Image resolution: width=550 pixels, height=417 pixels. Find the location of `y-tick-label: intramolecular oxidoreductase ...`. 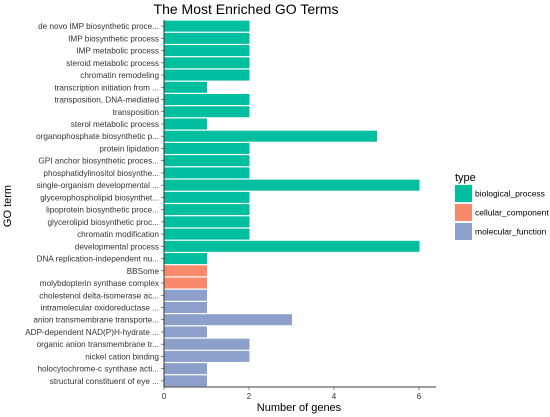

y-tick-label: intramolecular oxidoreductase ... is located at coordinates (100, 307).